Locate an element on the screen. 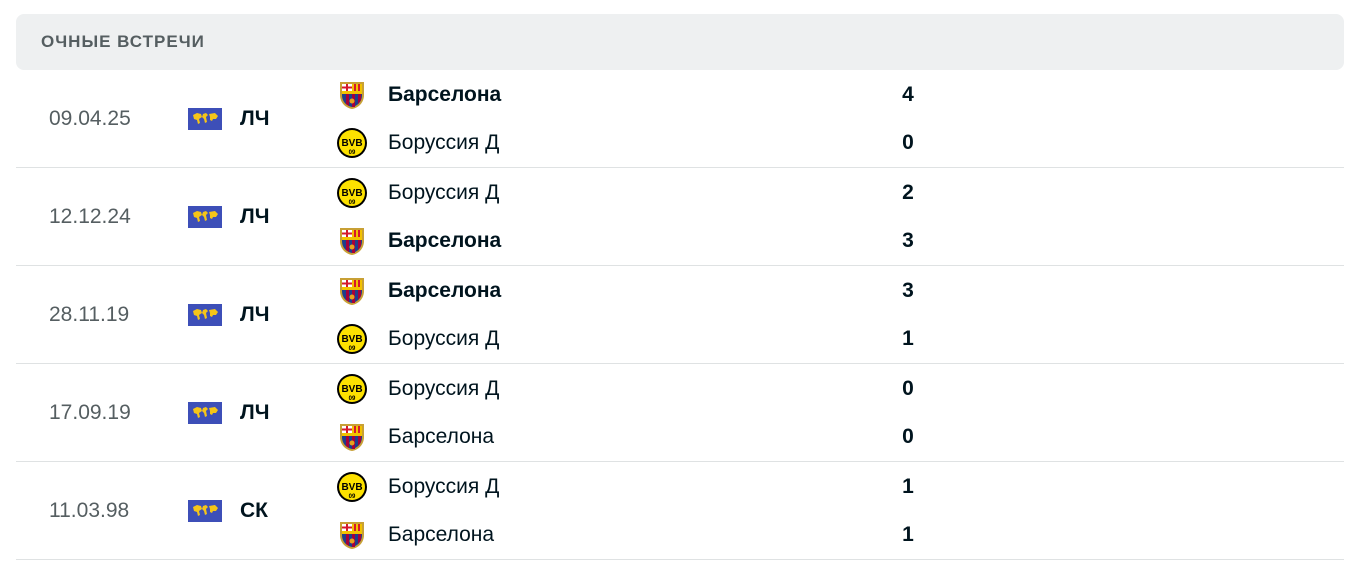  match-date: 28.11.19 is located at coordinates (89, 314).